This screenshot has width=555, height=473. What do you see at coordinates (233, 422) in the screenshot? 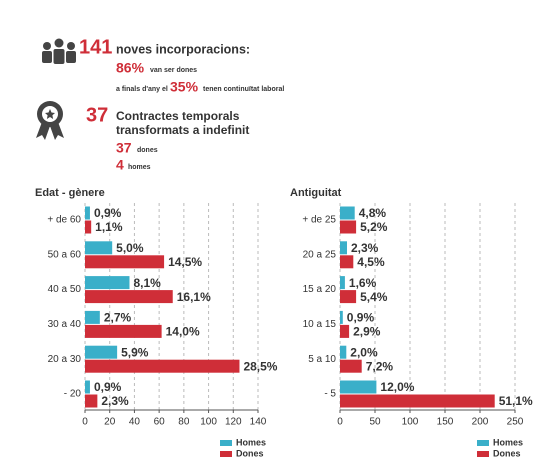
I see `x-tick-label: 120` at bounding box center [233, 422].